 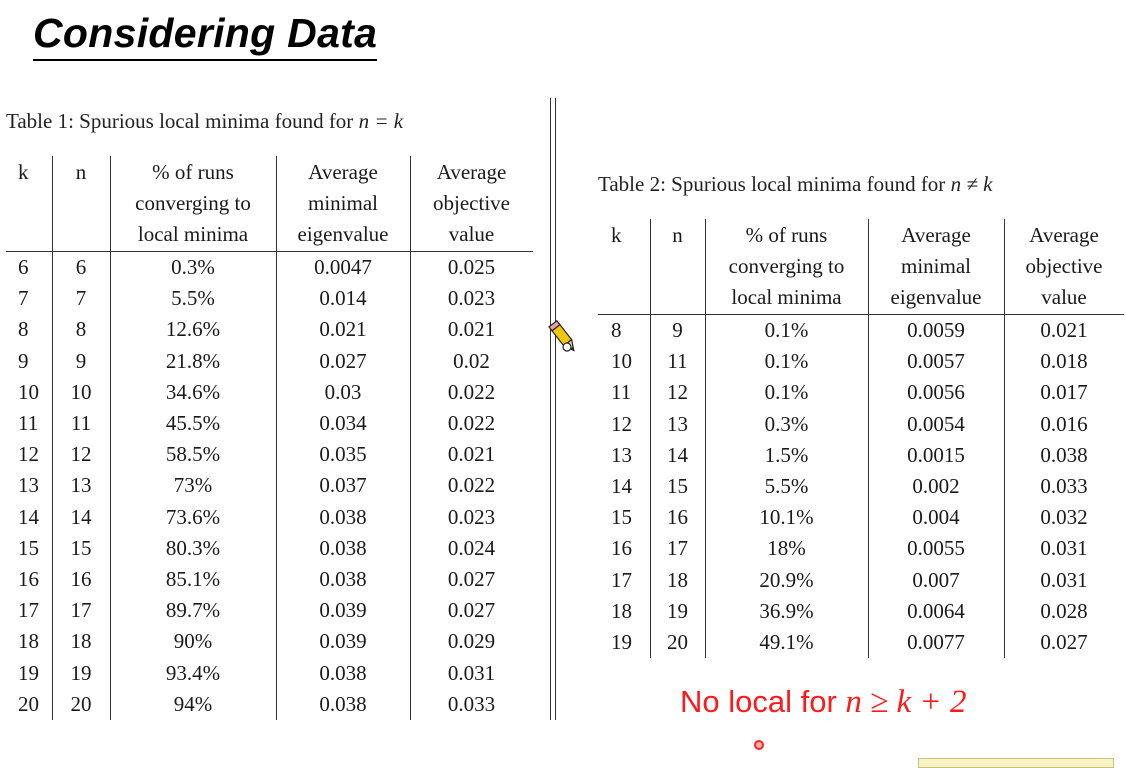 What do you see at coordinates (624, 580) in the screenshot?
I see `cell-k: 17` at bounding box center [624, 580].